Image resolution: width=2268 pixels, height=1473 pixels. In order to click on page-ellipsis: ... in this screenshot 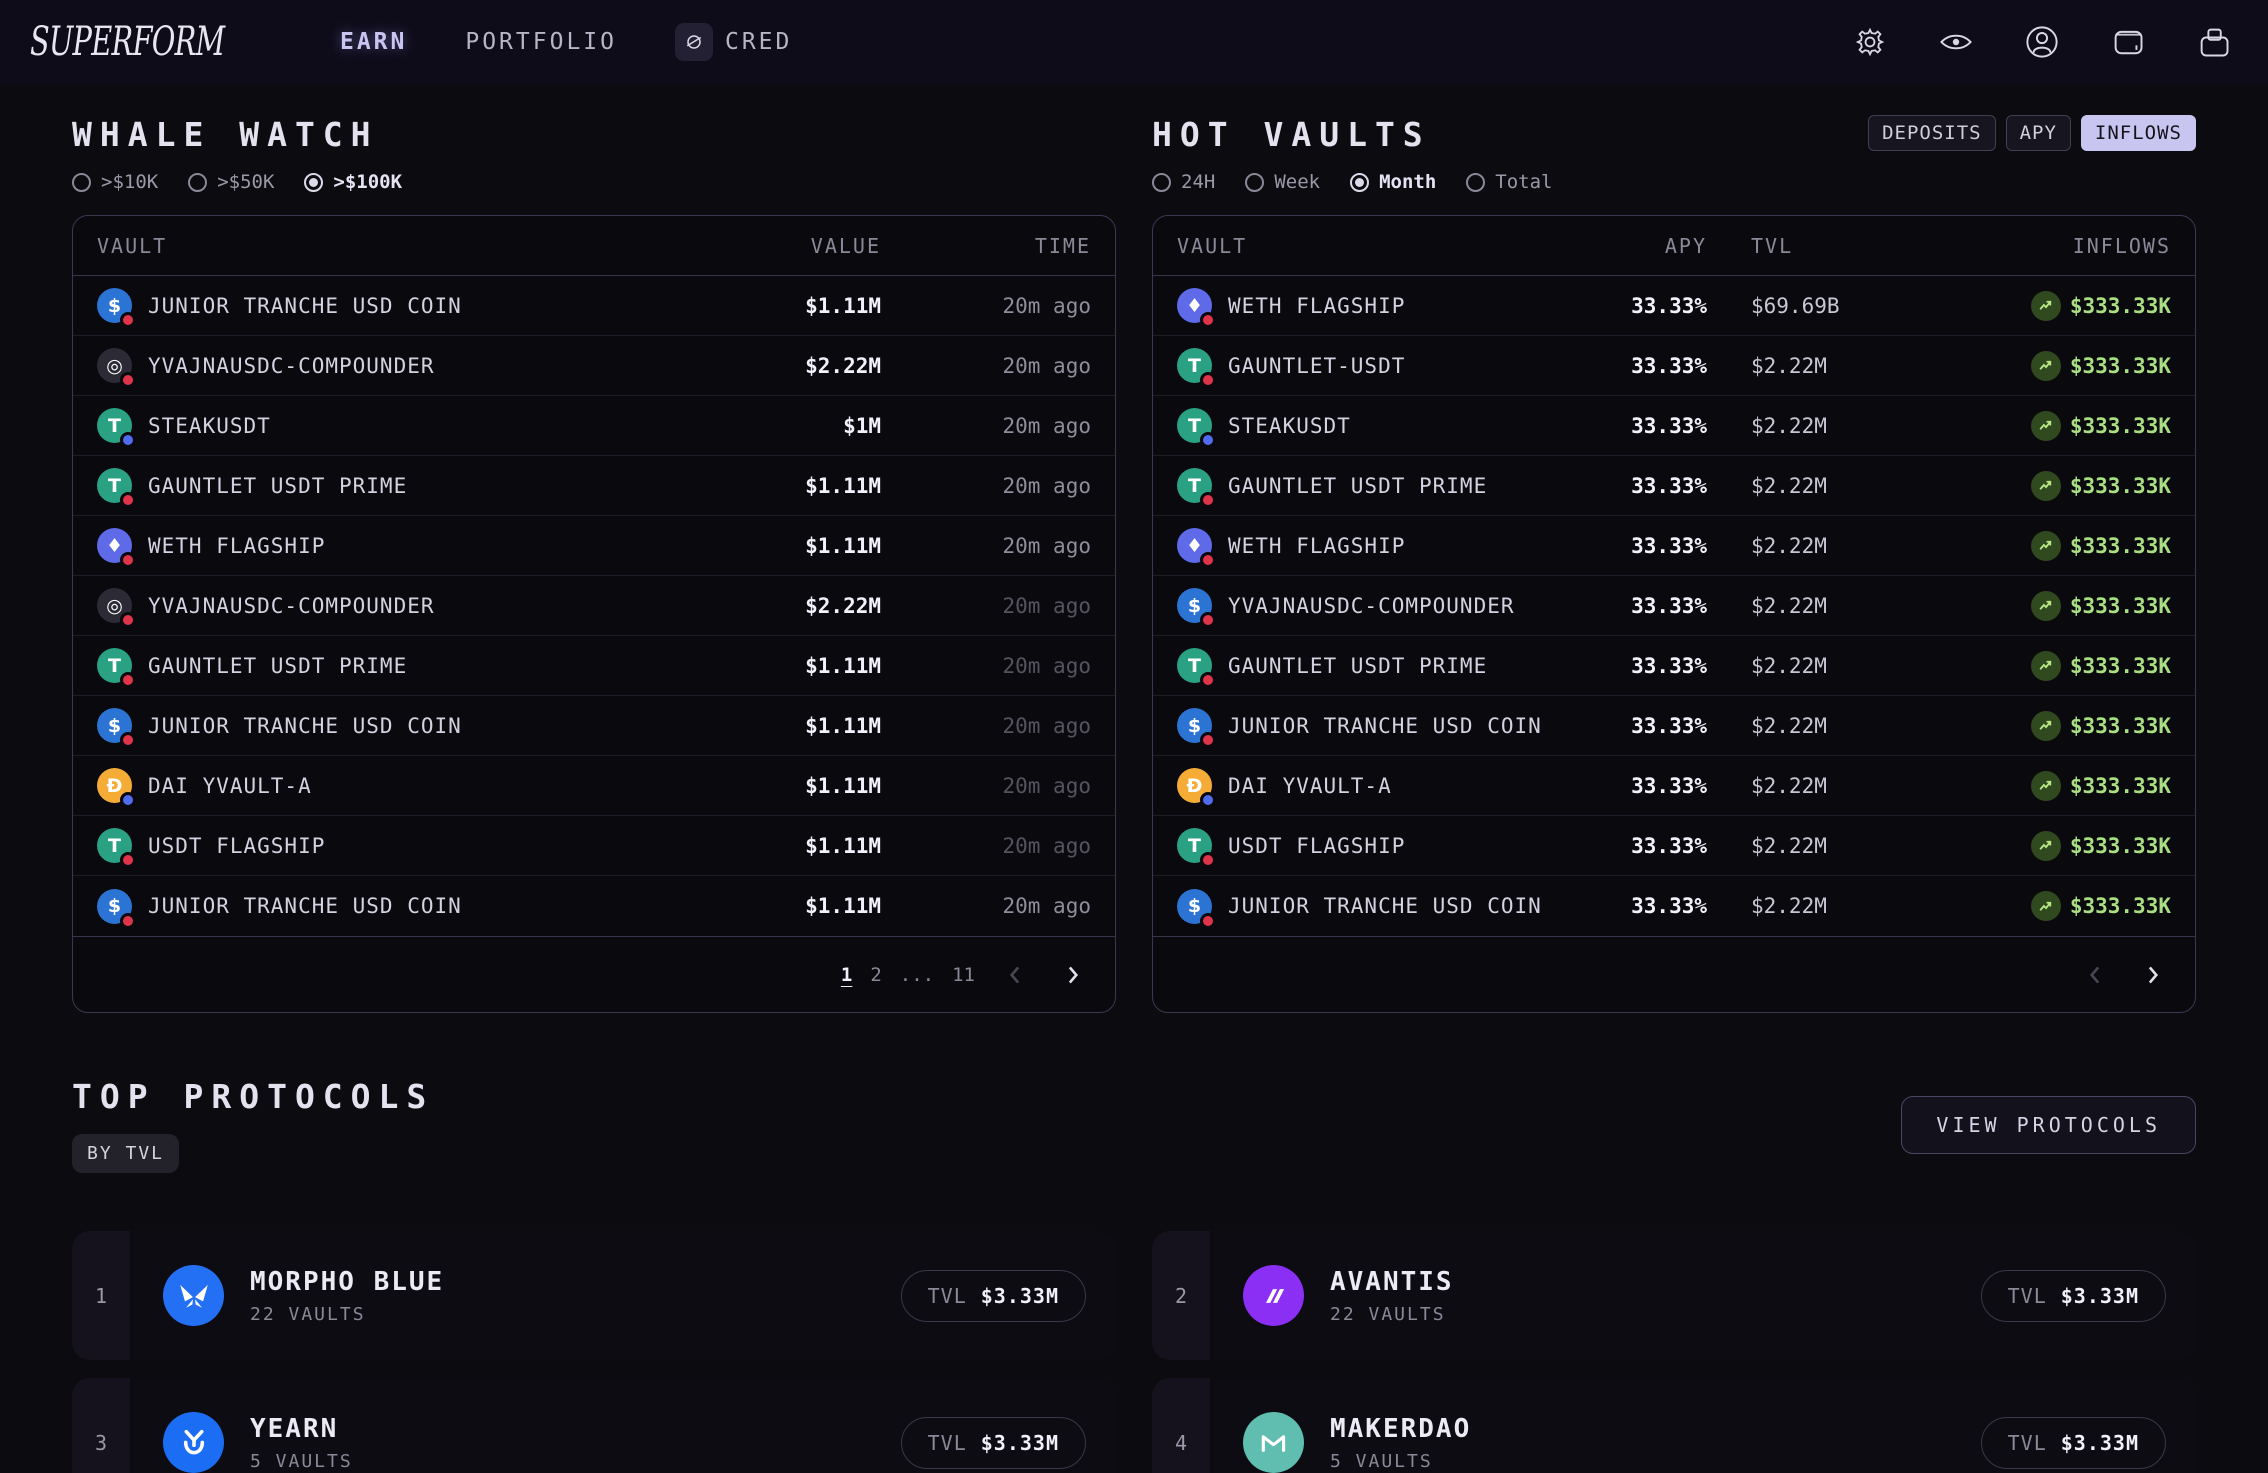, I will do `click(917, 974)`.